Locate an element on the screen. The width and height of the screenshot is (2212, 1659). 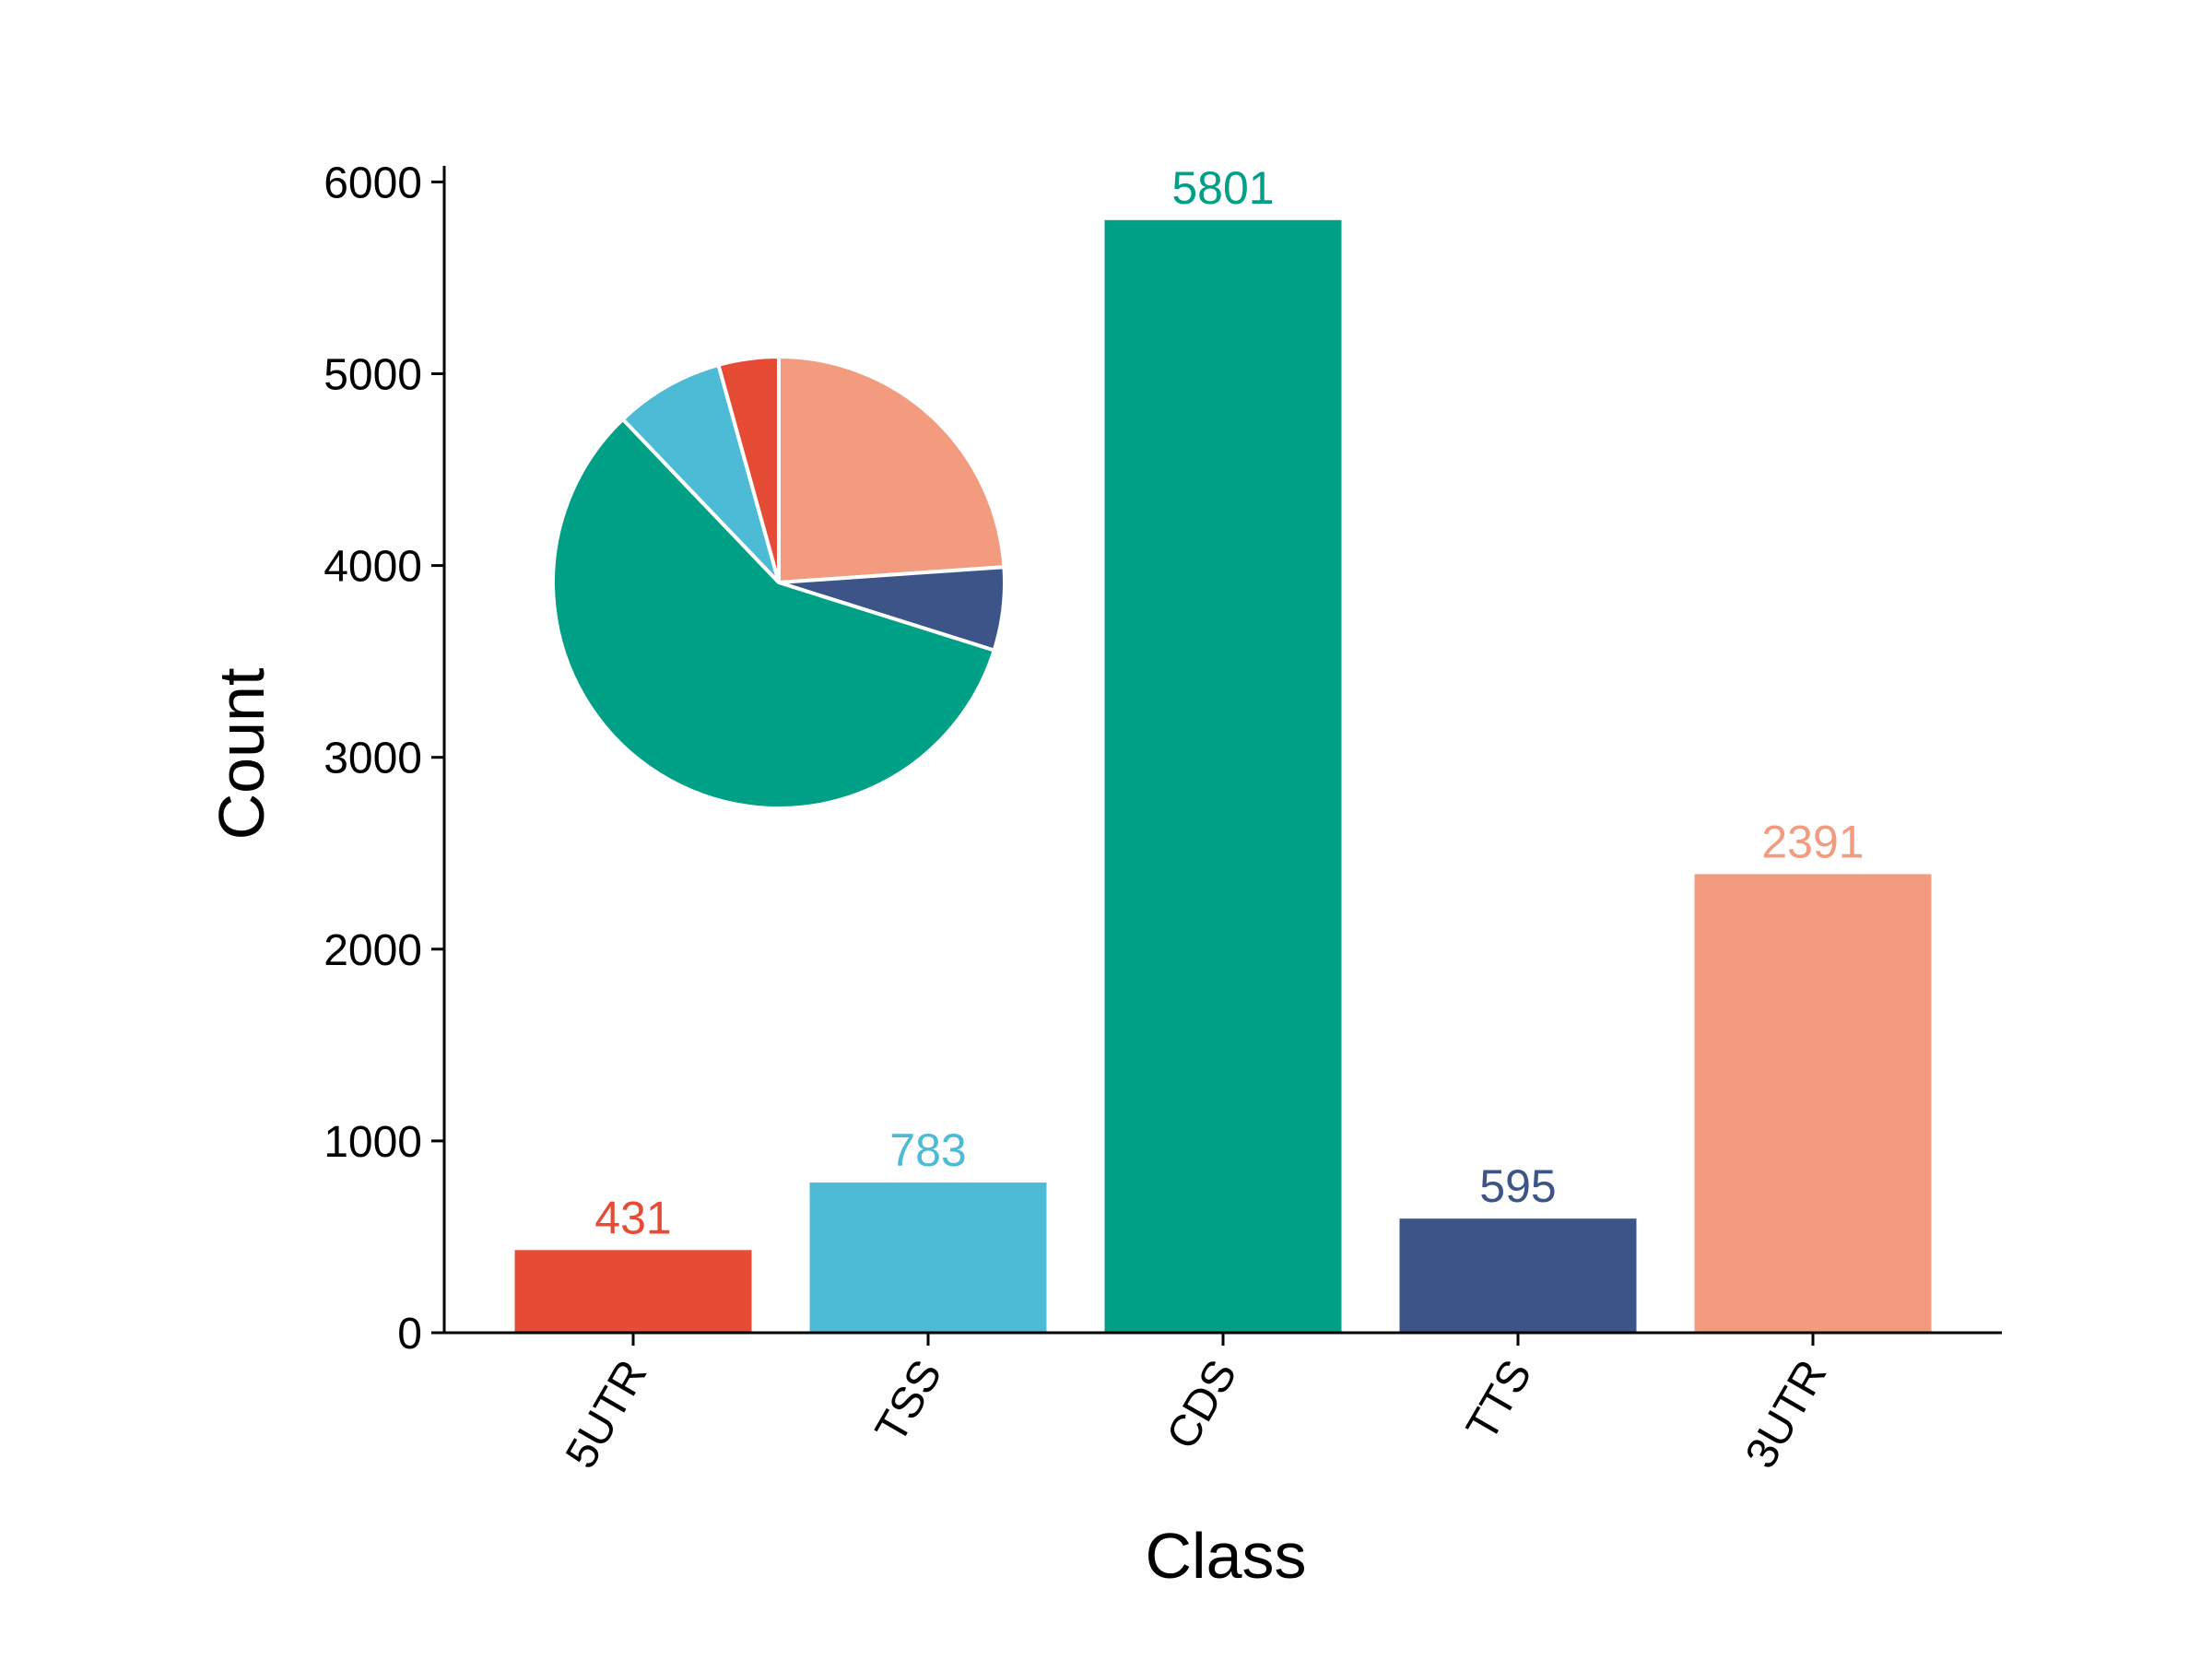
y-tick-label: 0 is located at coordinates (409, 1334).